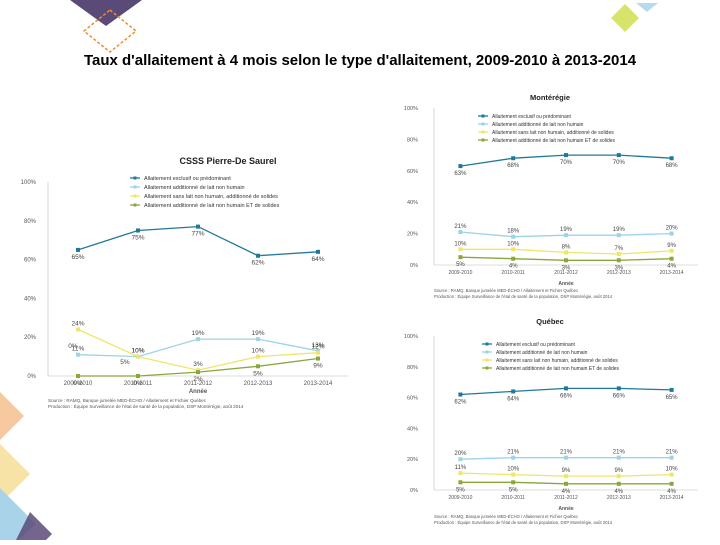  What do you see at coordinates (460, 498) in the screenshot?
I see `x-tick-label: 2009-2010` at bounding box center [460, 498].